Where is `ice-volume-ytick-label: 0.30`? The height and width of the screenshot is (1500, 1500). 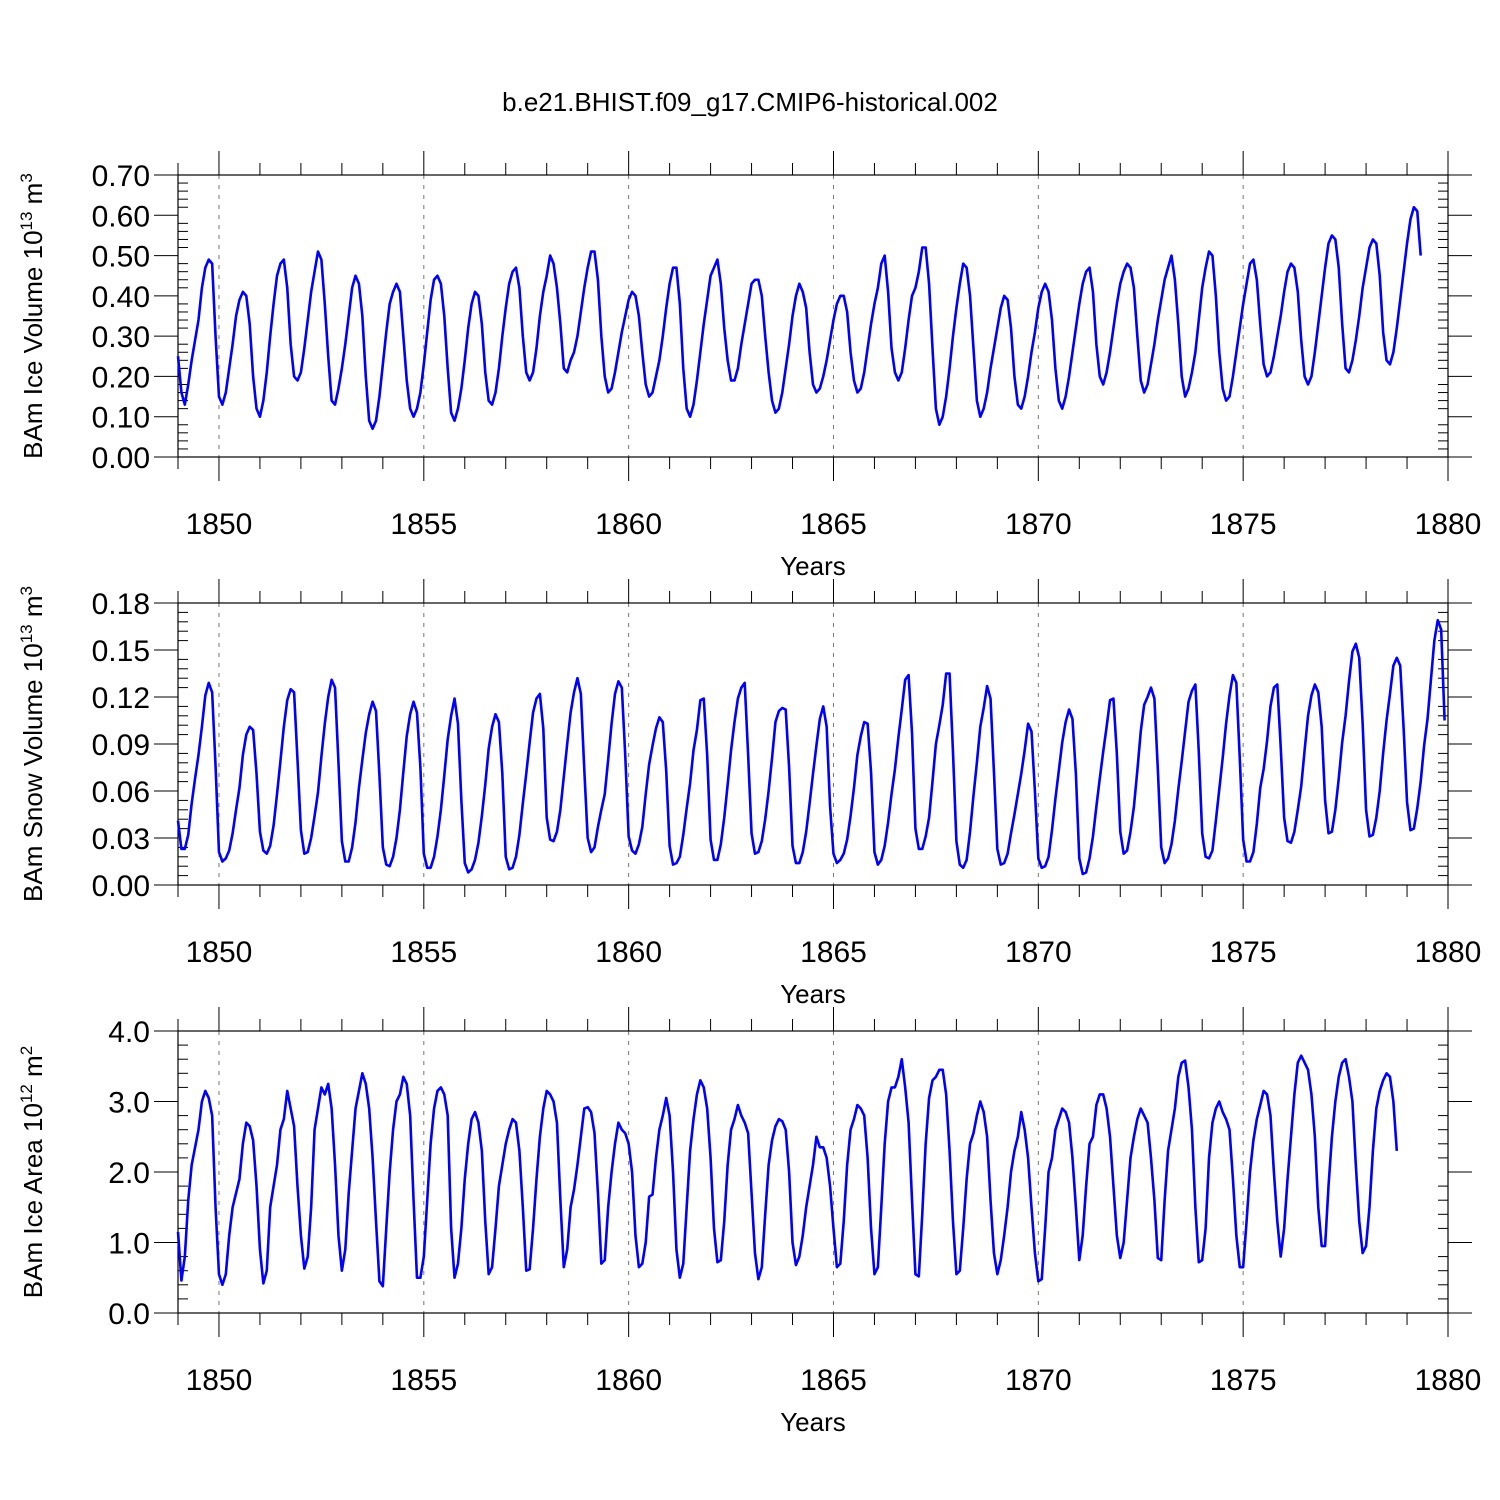
ice-volume-ytick-label: 0.30 is located at coordinates (121, 337).